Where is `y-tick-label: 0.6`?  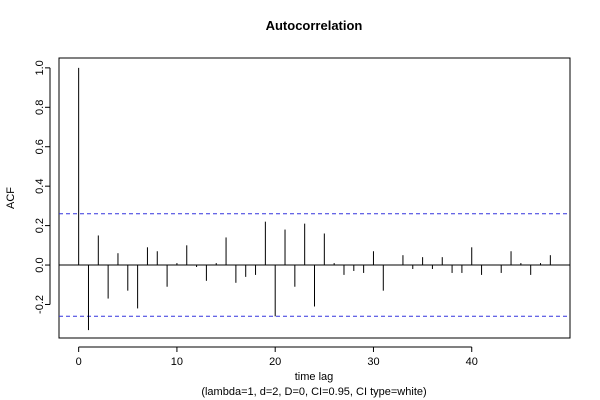
y-tick-label: 0.6 is located at coordinates (40, 146).